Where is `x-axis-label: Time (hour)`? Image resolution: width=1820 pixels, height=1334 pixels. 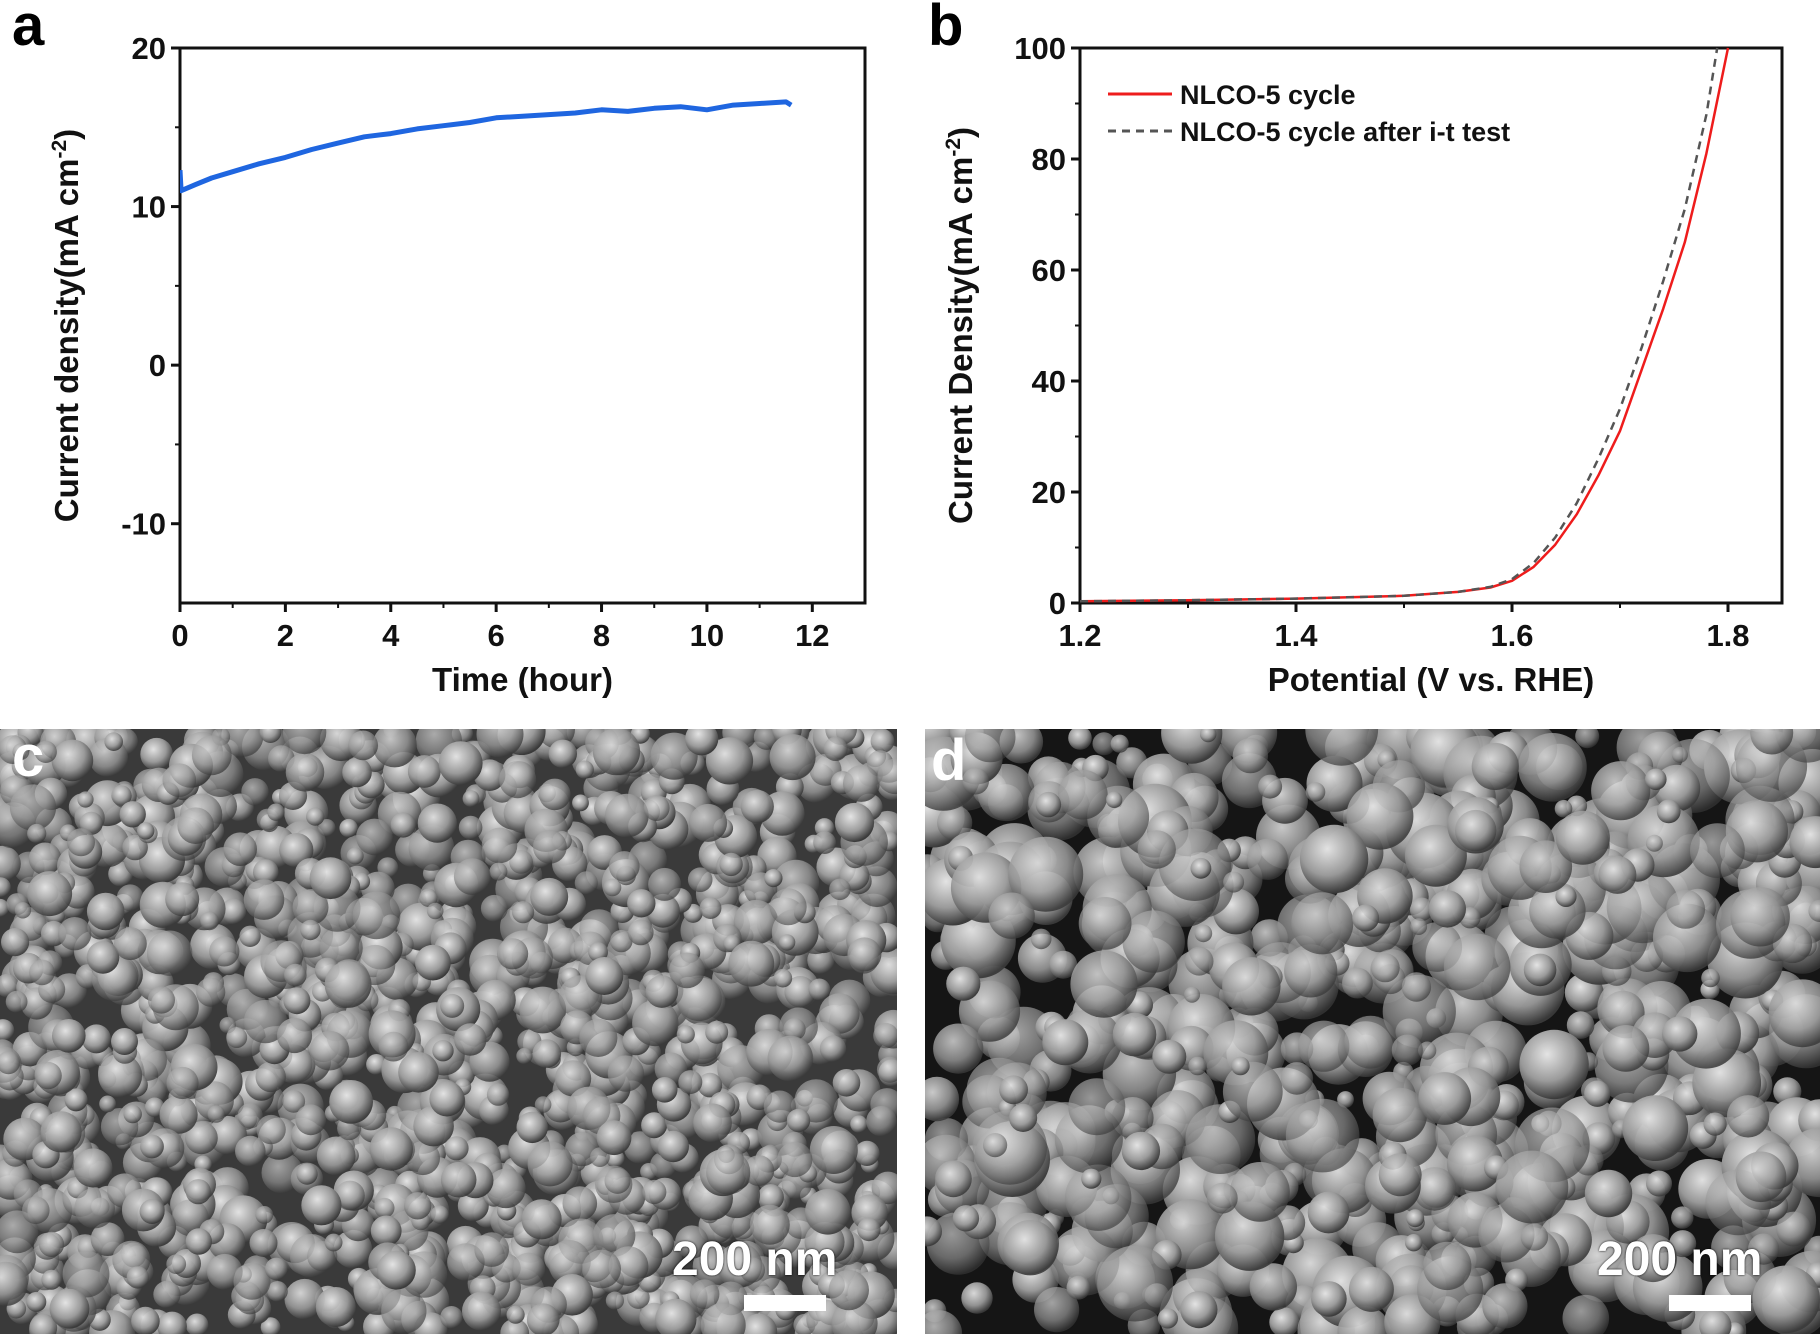
x-axis-label: Time (hour) is located at coordinates (522, 679).